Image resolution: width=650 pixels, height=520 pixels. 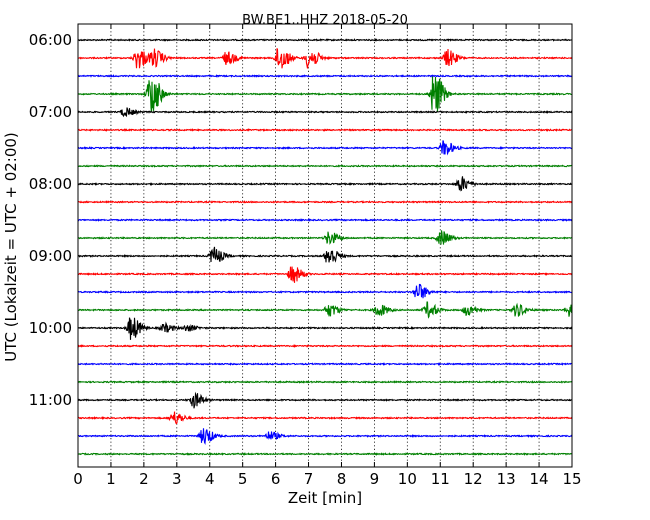 I want to click on x-tick-label: 3, so click(x=177, y=479).